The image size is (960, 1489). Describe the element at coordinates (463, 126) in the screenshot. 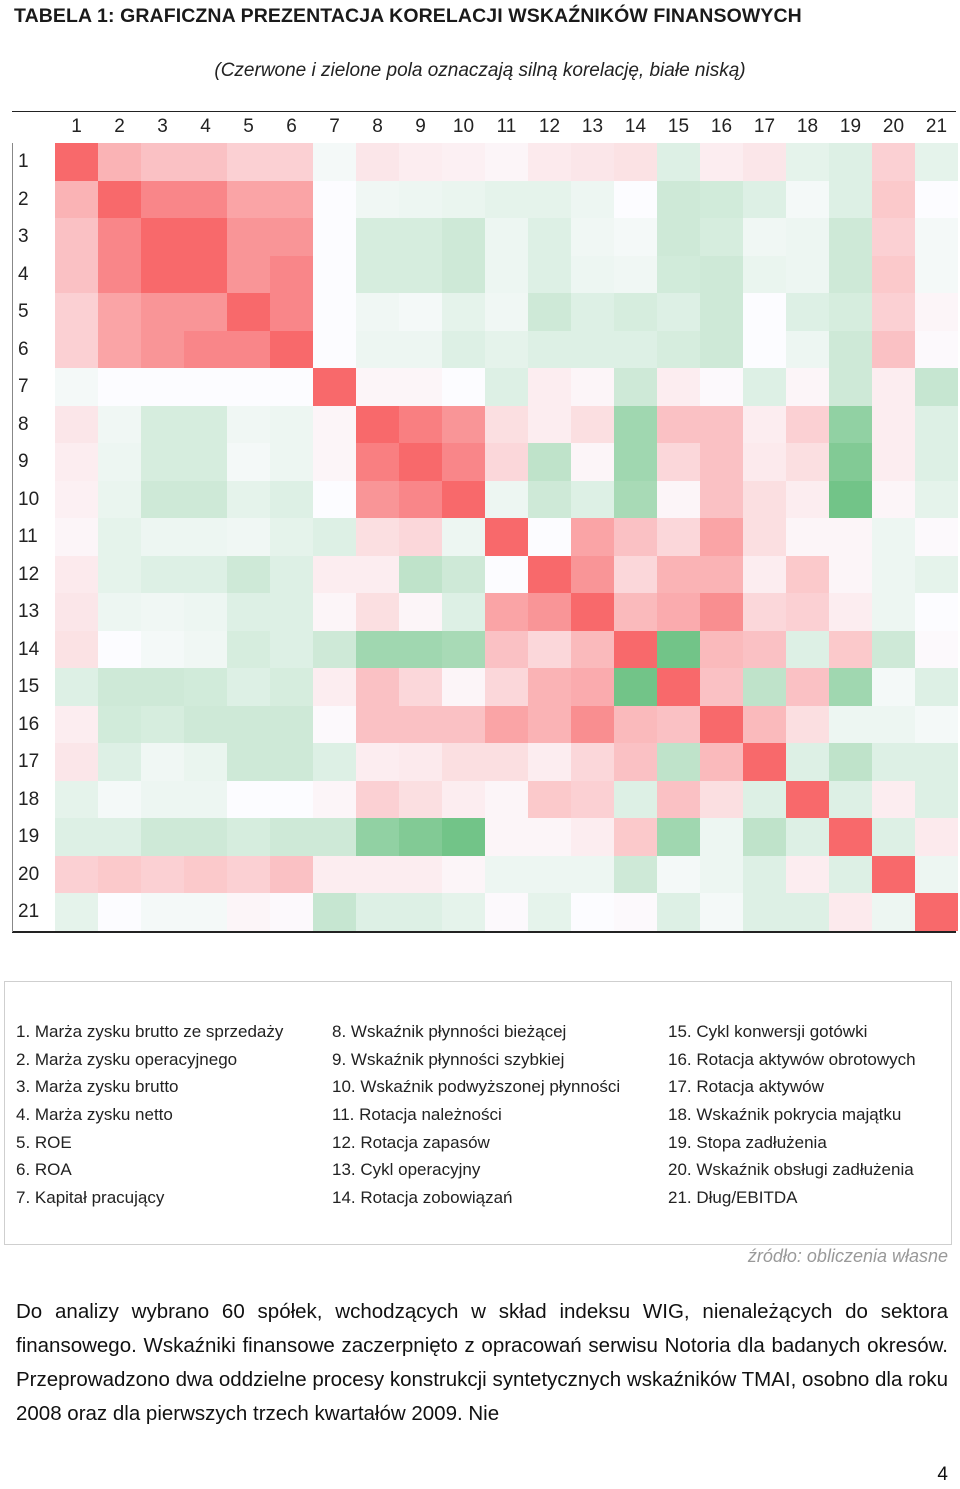

I see `column-header: 10` at that location.